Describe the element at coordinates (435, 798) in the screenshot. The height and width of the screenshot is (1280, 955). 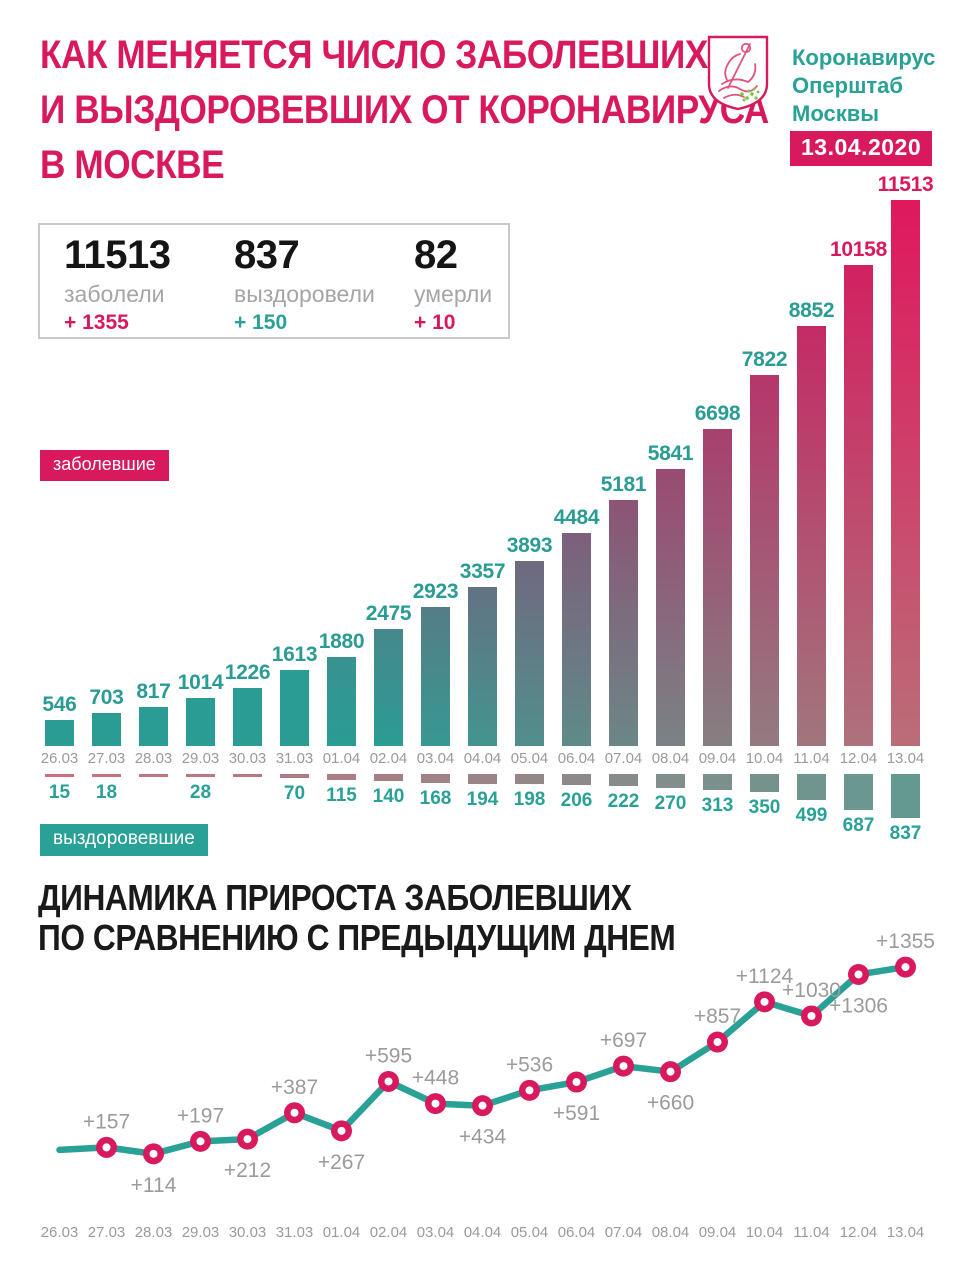
I see `recovered-bar-value: 168` at that location.